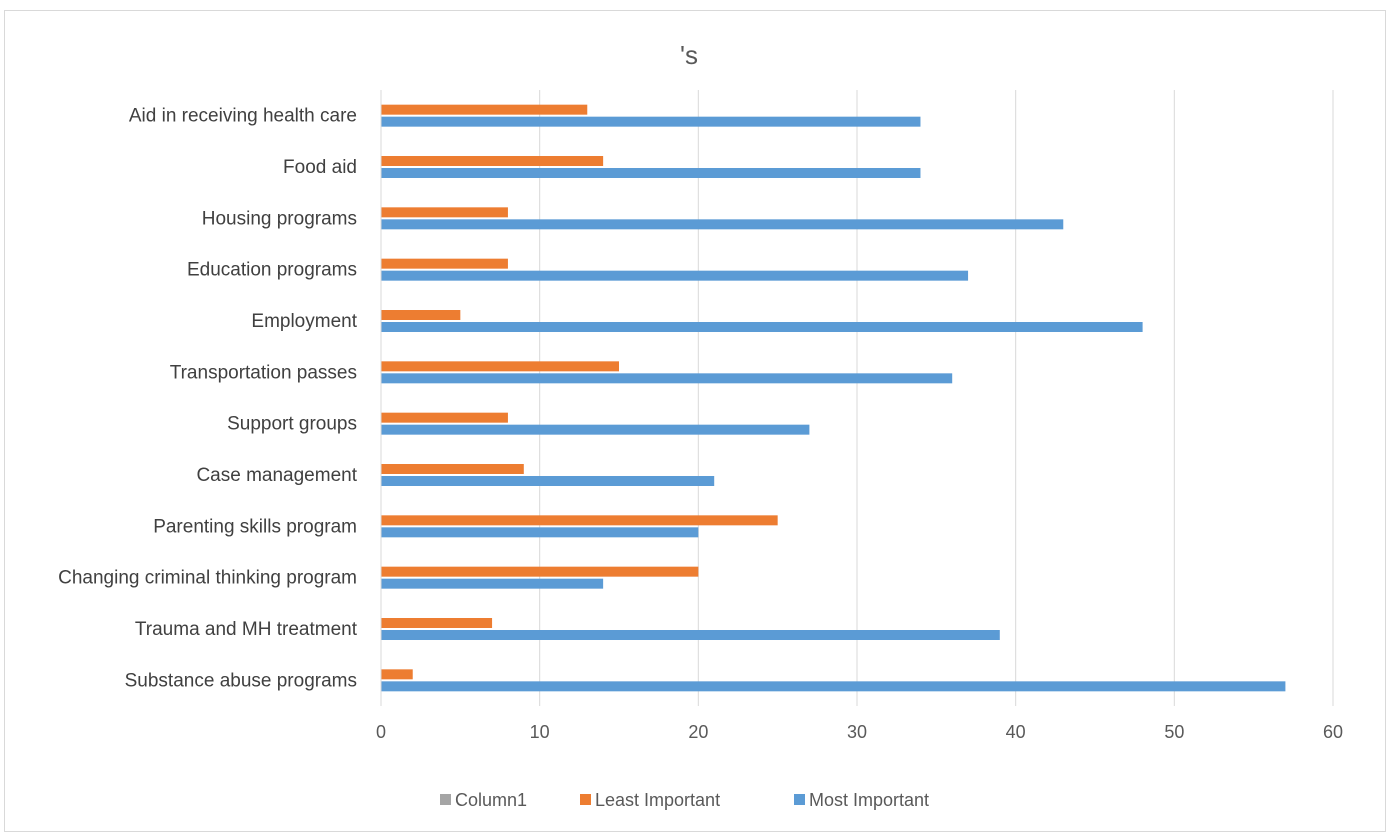  I want to click on category-label: Substance abuse programs, so click(241, 680).